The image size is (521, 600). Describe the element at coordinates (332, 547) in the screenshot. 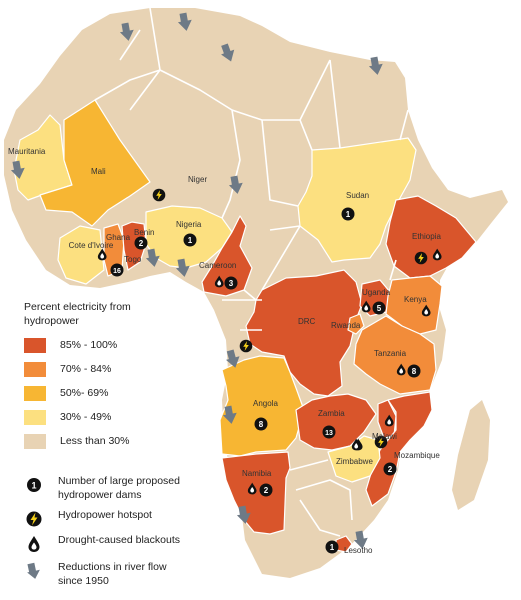

I see `dam-marker-lesotho: 1` at that location.